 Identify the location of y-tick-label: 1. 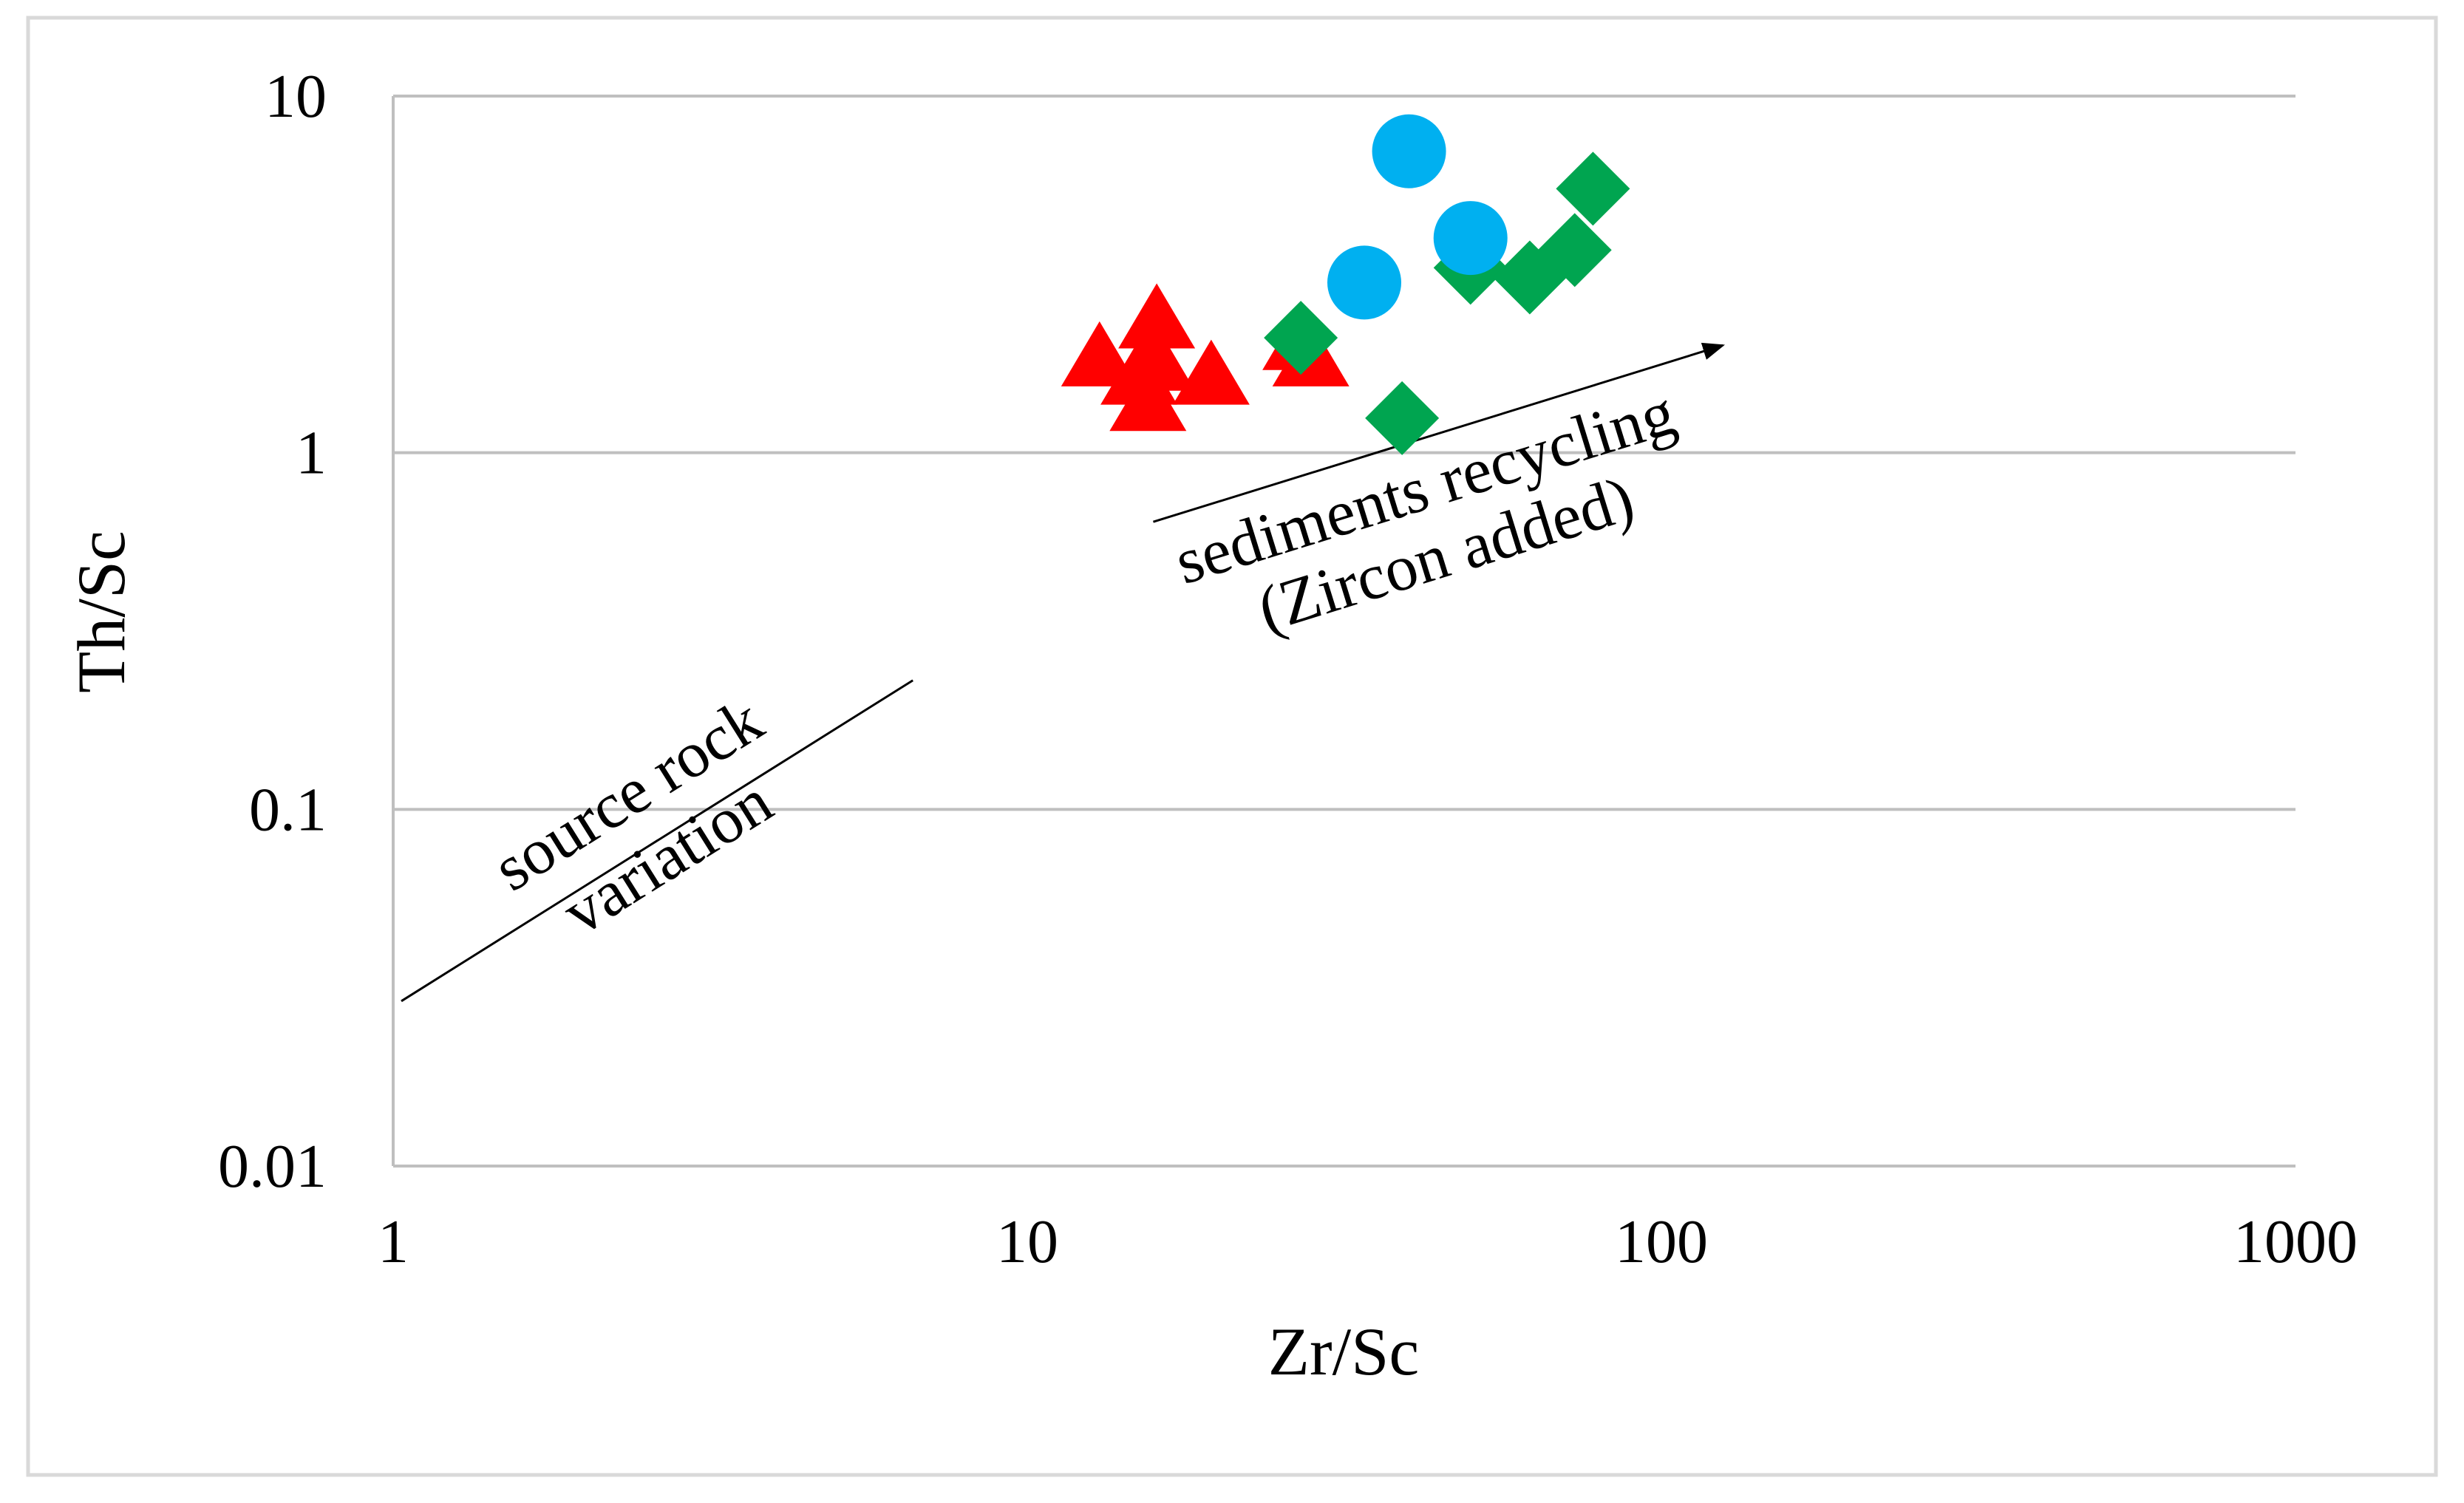
(311, 453).